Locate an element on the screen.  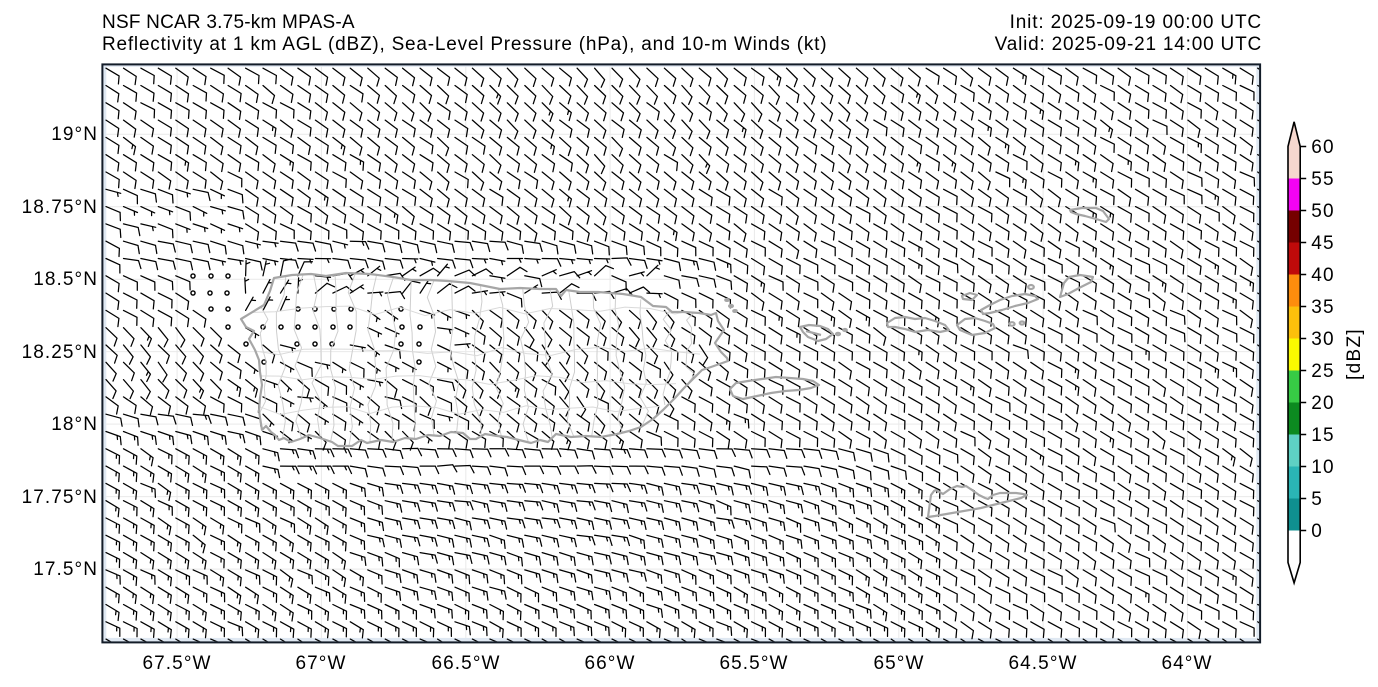
svg-text: 50 is located at coordinates (1323, 211).